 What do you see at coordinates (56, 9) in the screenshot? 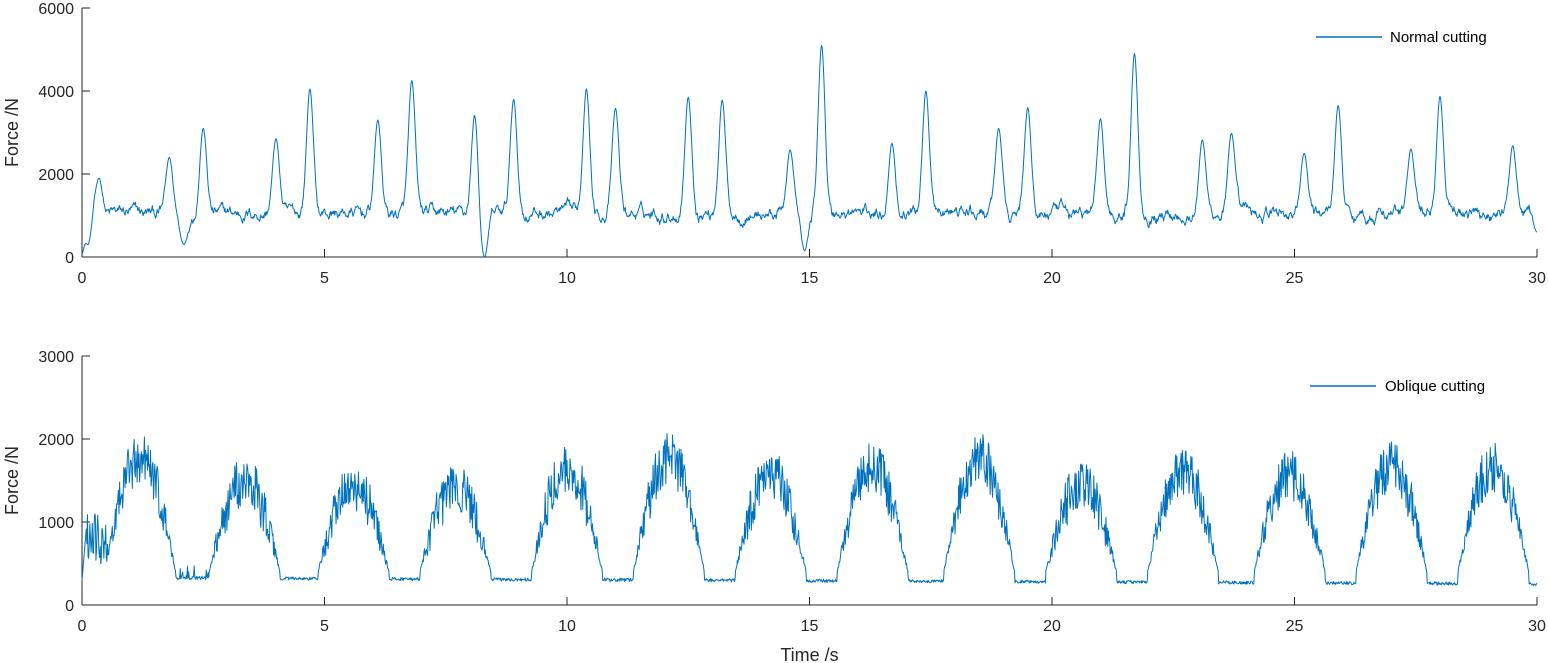
I see `y-tick-label: 6000` at bounding box center [56, 9].